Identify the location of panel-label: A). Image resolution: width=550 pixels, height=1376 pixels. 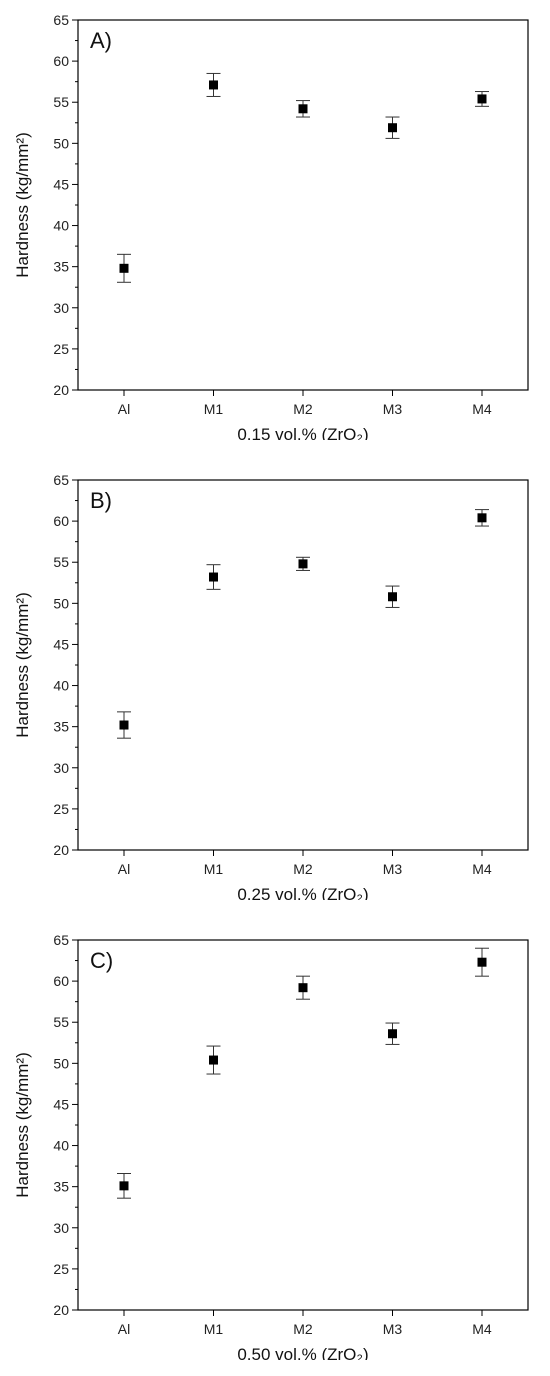
(101, 40).